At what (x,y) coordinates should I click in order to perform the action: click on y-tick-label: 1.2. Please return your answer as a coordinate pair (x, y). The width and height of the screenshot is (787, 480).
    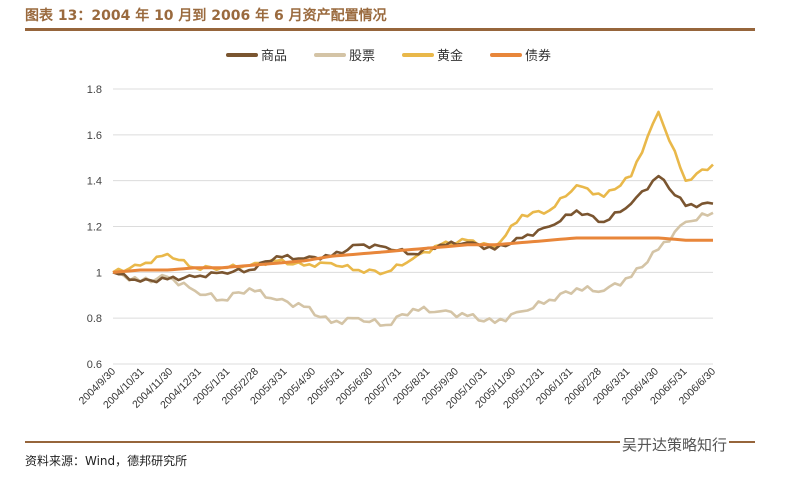
    Looking at the image, I should click on (94, 228).